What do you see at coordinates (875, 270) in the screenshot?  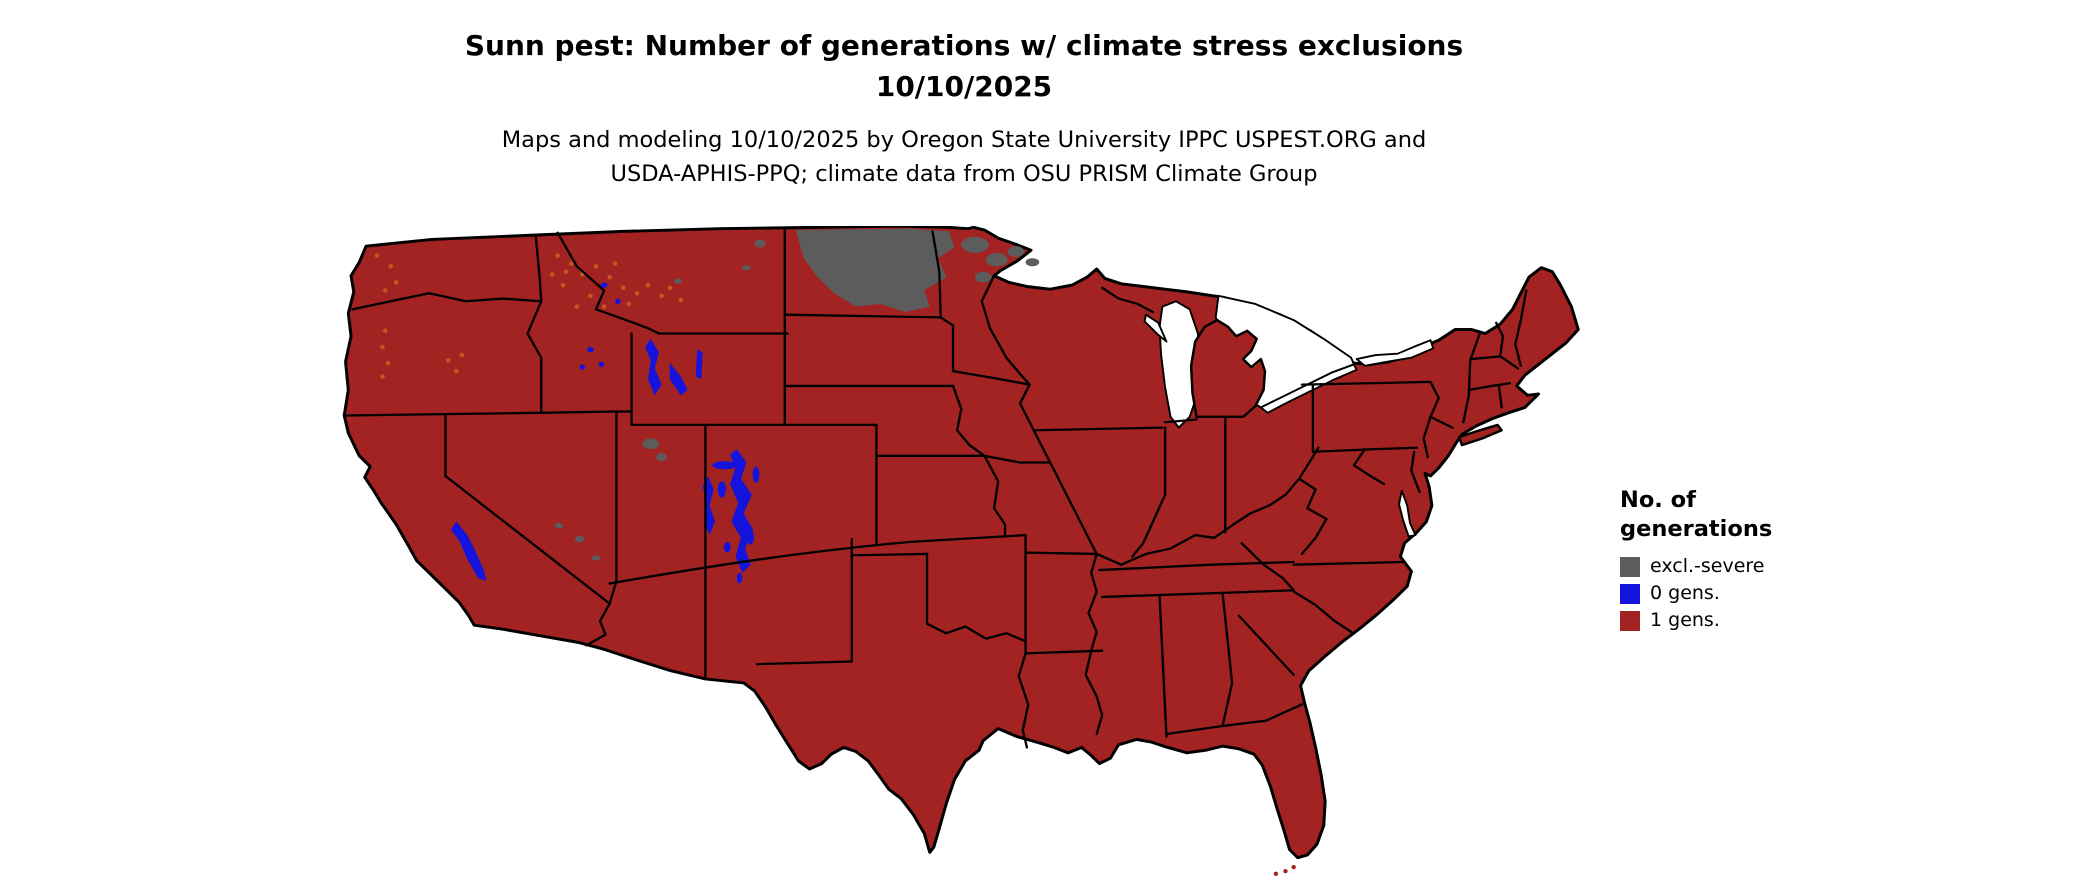 I see `excl-north-dakota-blob` at bounding box center [875, 270].